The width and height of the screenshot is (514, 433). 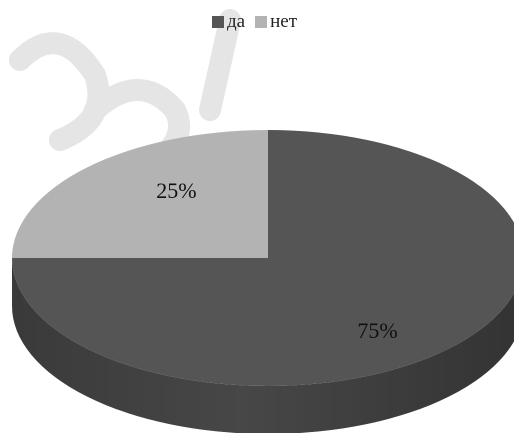 I want to click on legend-label-no: нет, so click(x=284, y=21).